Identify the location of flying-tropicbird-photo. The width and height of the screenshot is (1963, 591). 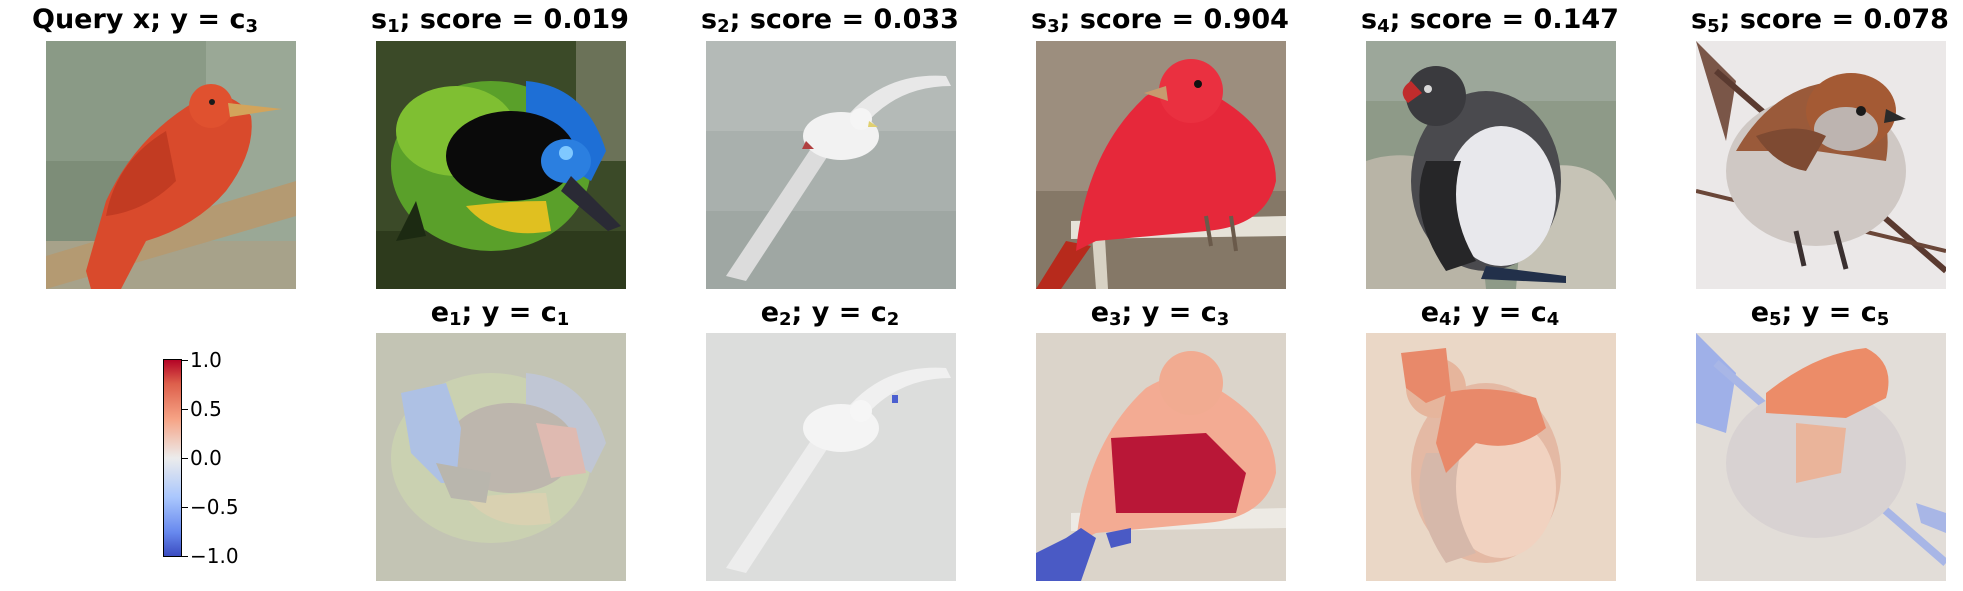
(831, 165).